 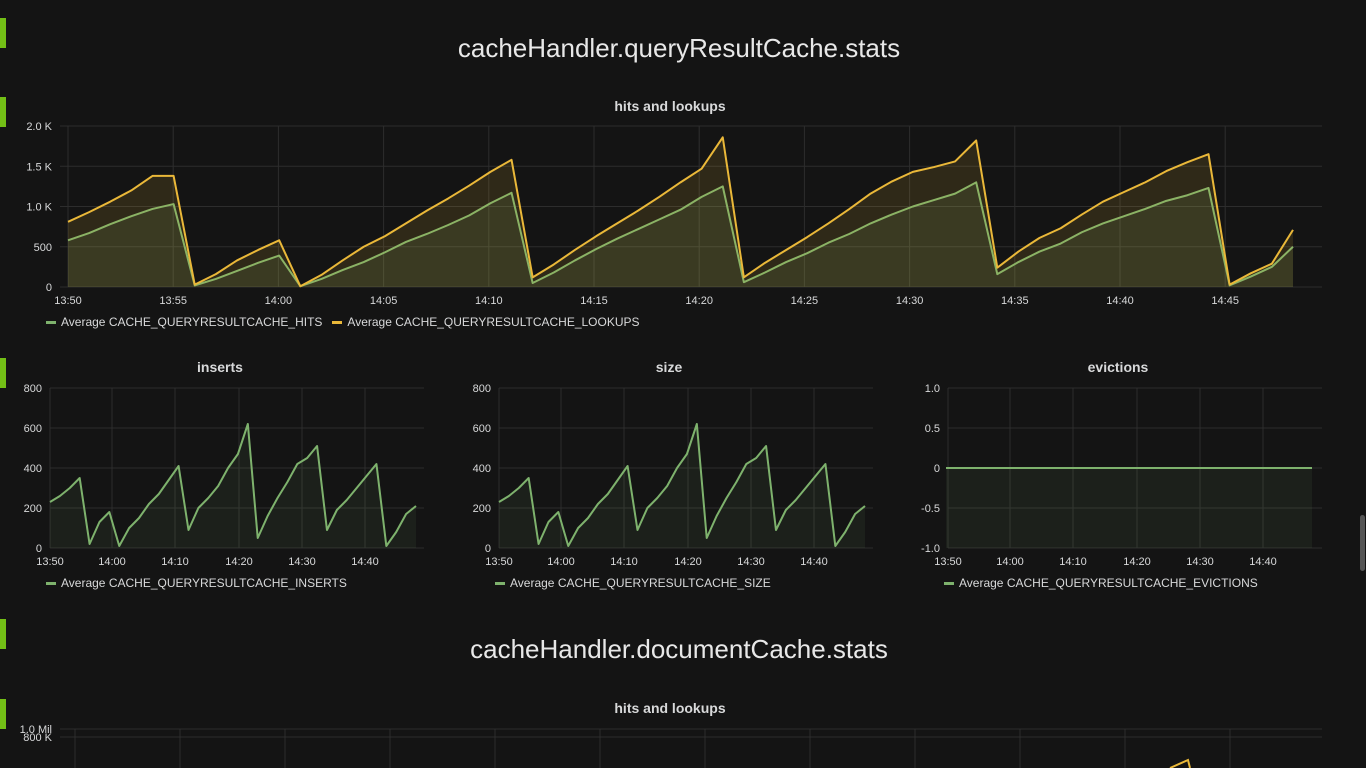 What do you see at coordinates (384, 301) in the screenshot?
I see `x-tick-label: 14:05` at bounding box center [384, 301].